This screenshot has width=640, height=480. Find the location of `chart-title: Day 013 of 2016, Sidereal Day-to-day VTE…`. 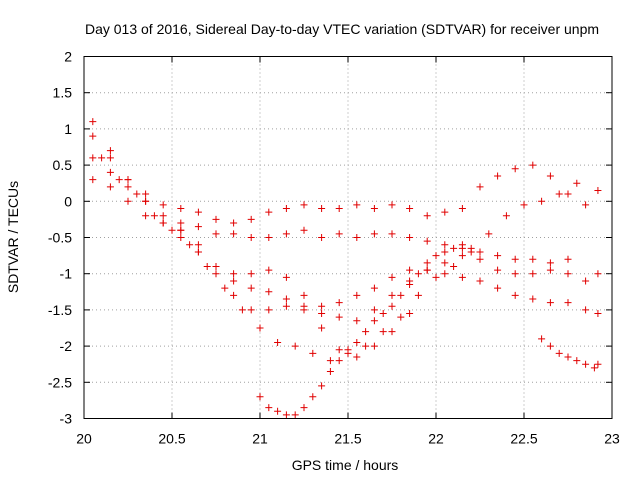

chart-title: Day 013 of 2016, Sidereal Day-to-day VTE… is located at coordinates (342, 29).